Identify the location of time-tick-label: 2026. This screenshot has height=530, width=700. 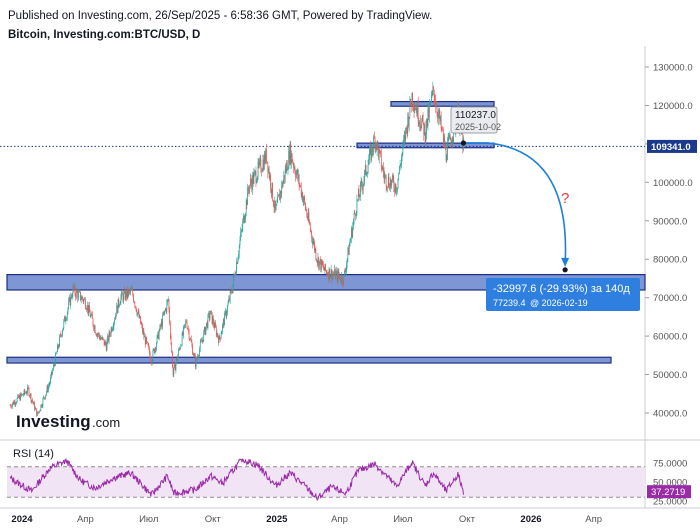
(530, 519).